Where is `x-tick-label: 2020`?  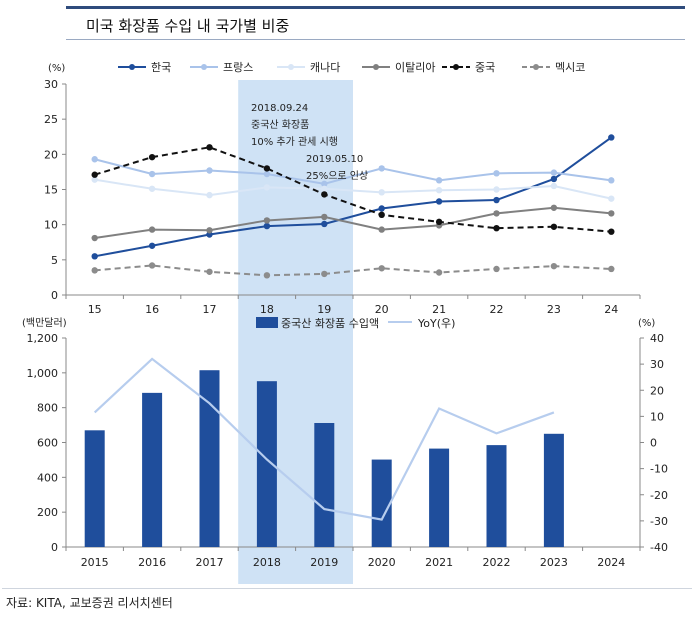 x-tick-label: 2020 is located at coordinates (382, 562).